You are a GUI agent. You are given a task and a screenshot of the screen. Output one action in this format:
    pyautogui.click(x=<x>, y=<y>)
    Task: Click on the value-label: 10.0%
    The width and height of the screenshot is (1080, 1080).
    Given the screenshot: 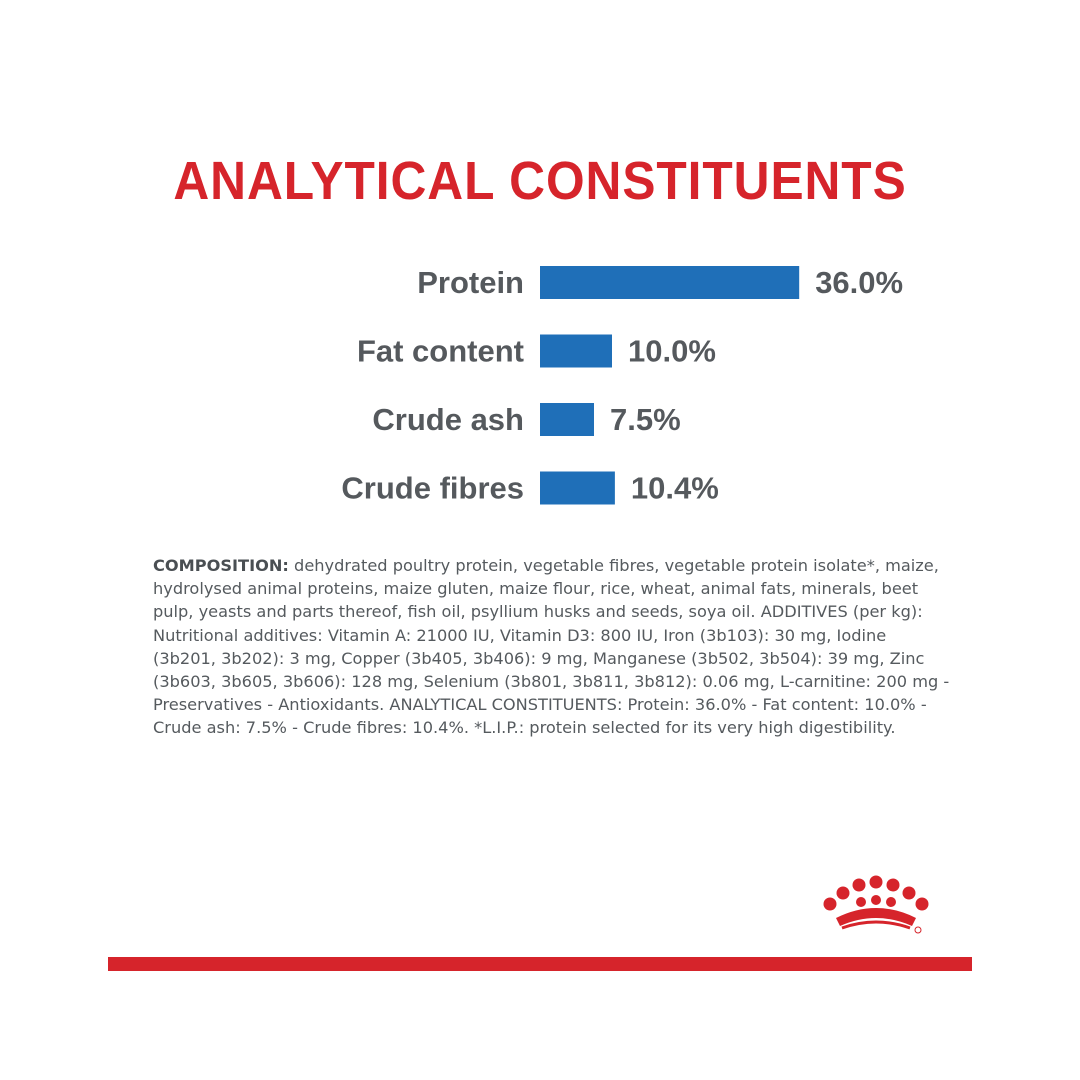 What is the action you would take?
    pyautogui.click(x=672, y=351)
    